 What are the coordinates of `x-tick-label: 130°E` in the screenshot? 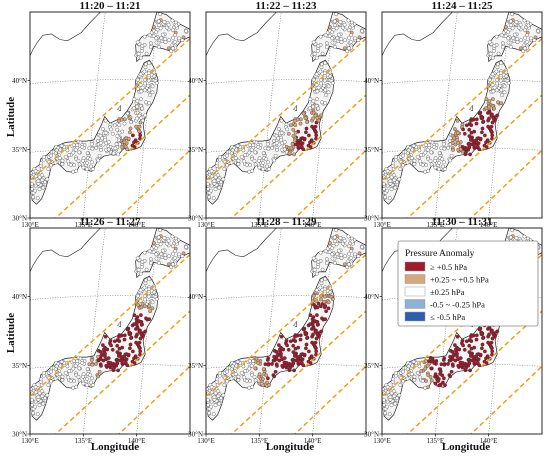 It's located at (382, 441).